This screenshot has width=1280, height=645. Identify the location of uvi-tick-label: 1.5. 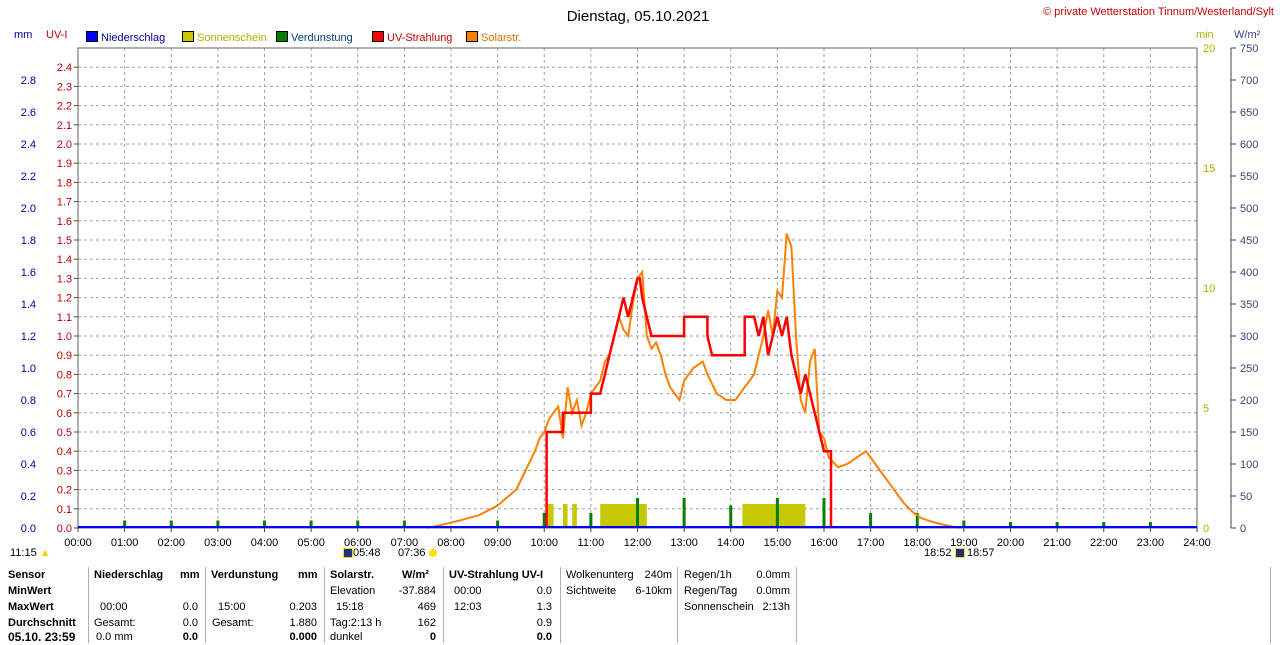
(64, 241).